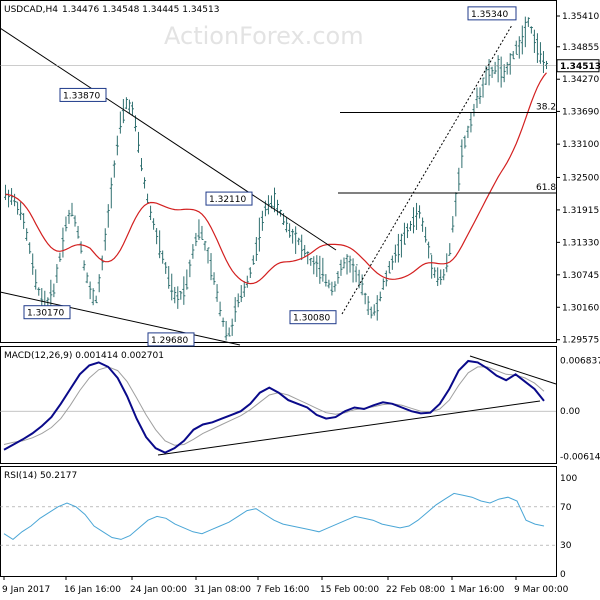 Image resolution: width=600 pixels, height=600 pixels. I want to click on price-y-tick-label: 1.34855, so click(580, 48).